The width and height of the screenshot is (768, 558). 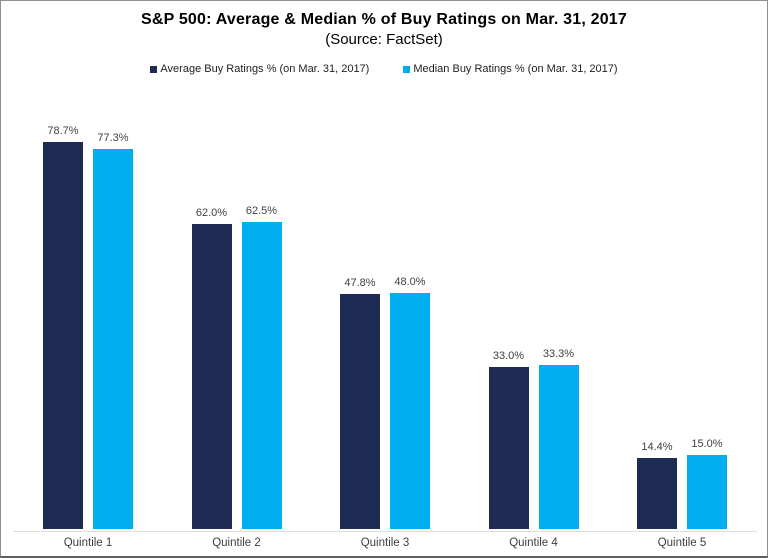 What do you see at coordinates (211, 213) in the screenshot?
I see `bar-value-label-average-quintile-2: 62.0%` at bounding box center [211, 213].